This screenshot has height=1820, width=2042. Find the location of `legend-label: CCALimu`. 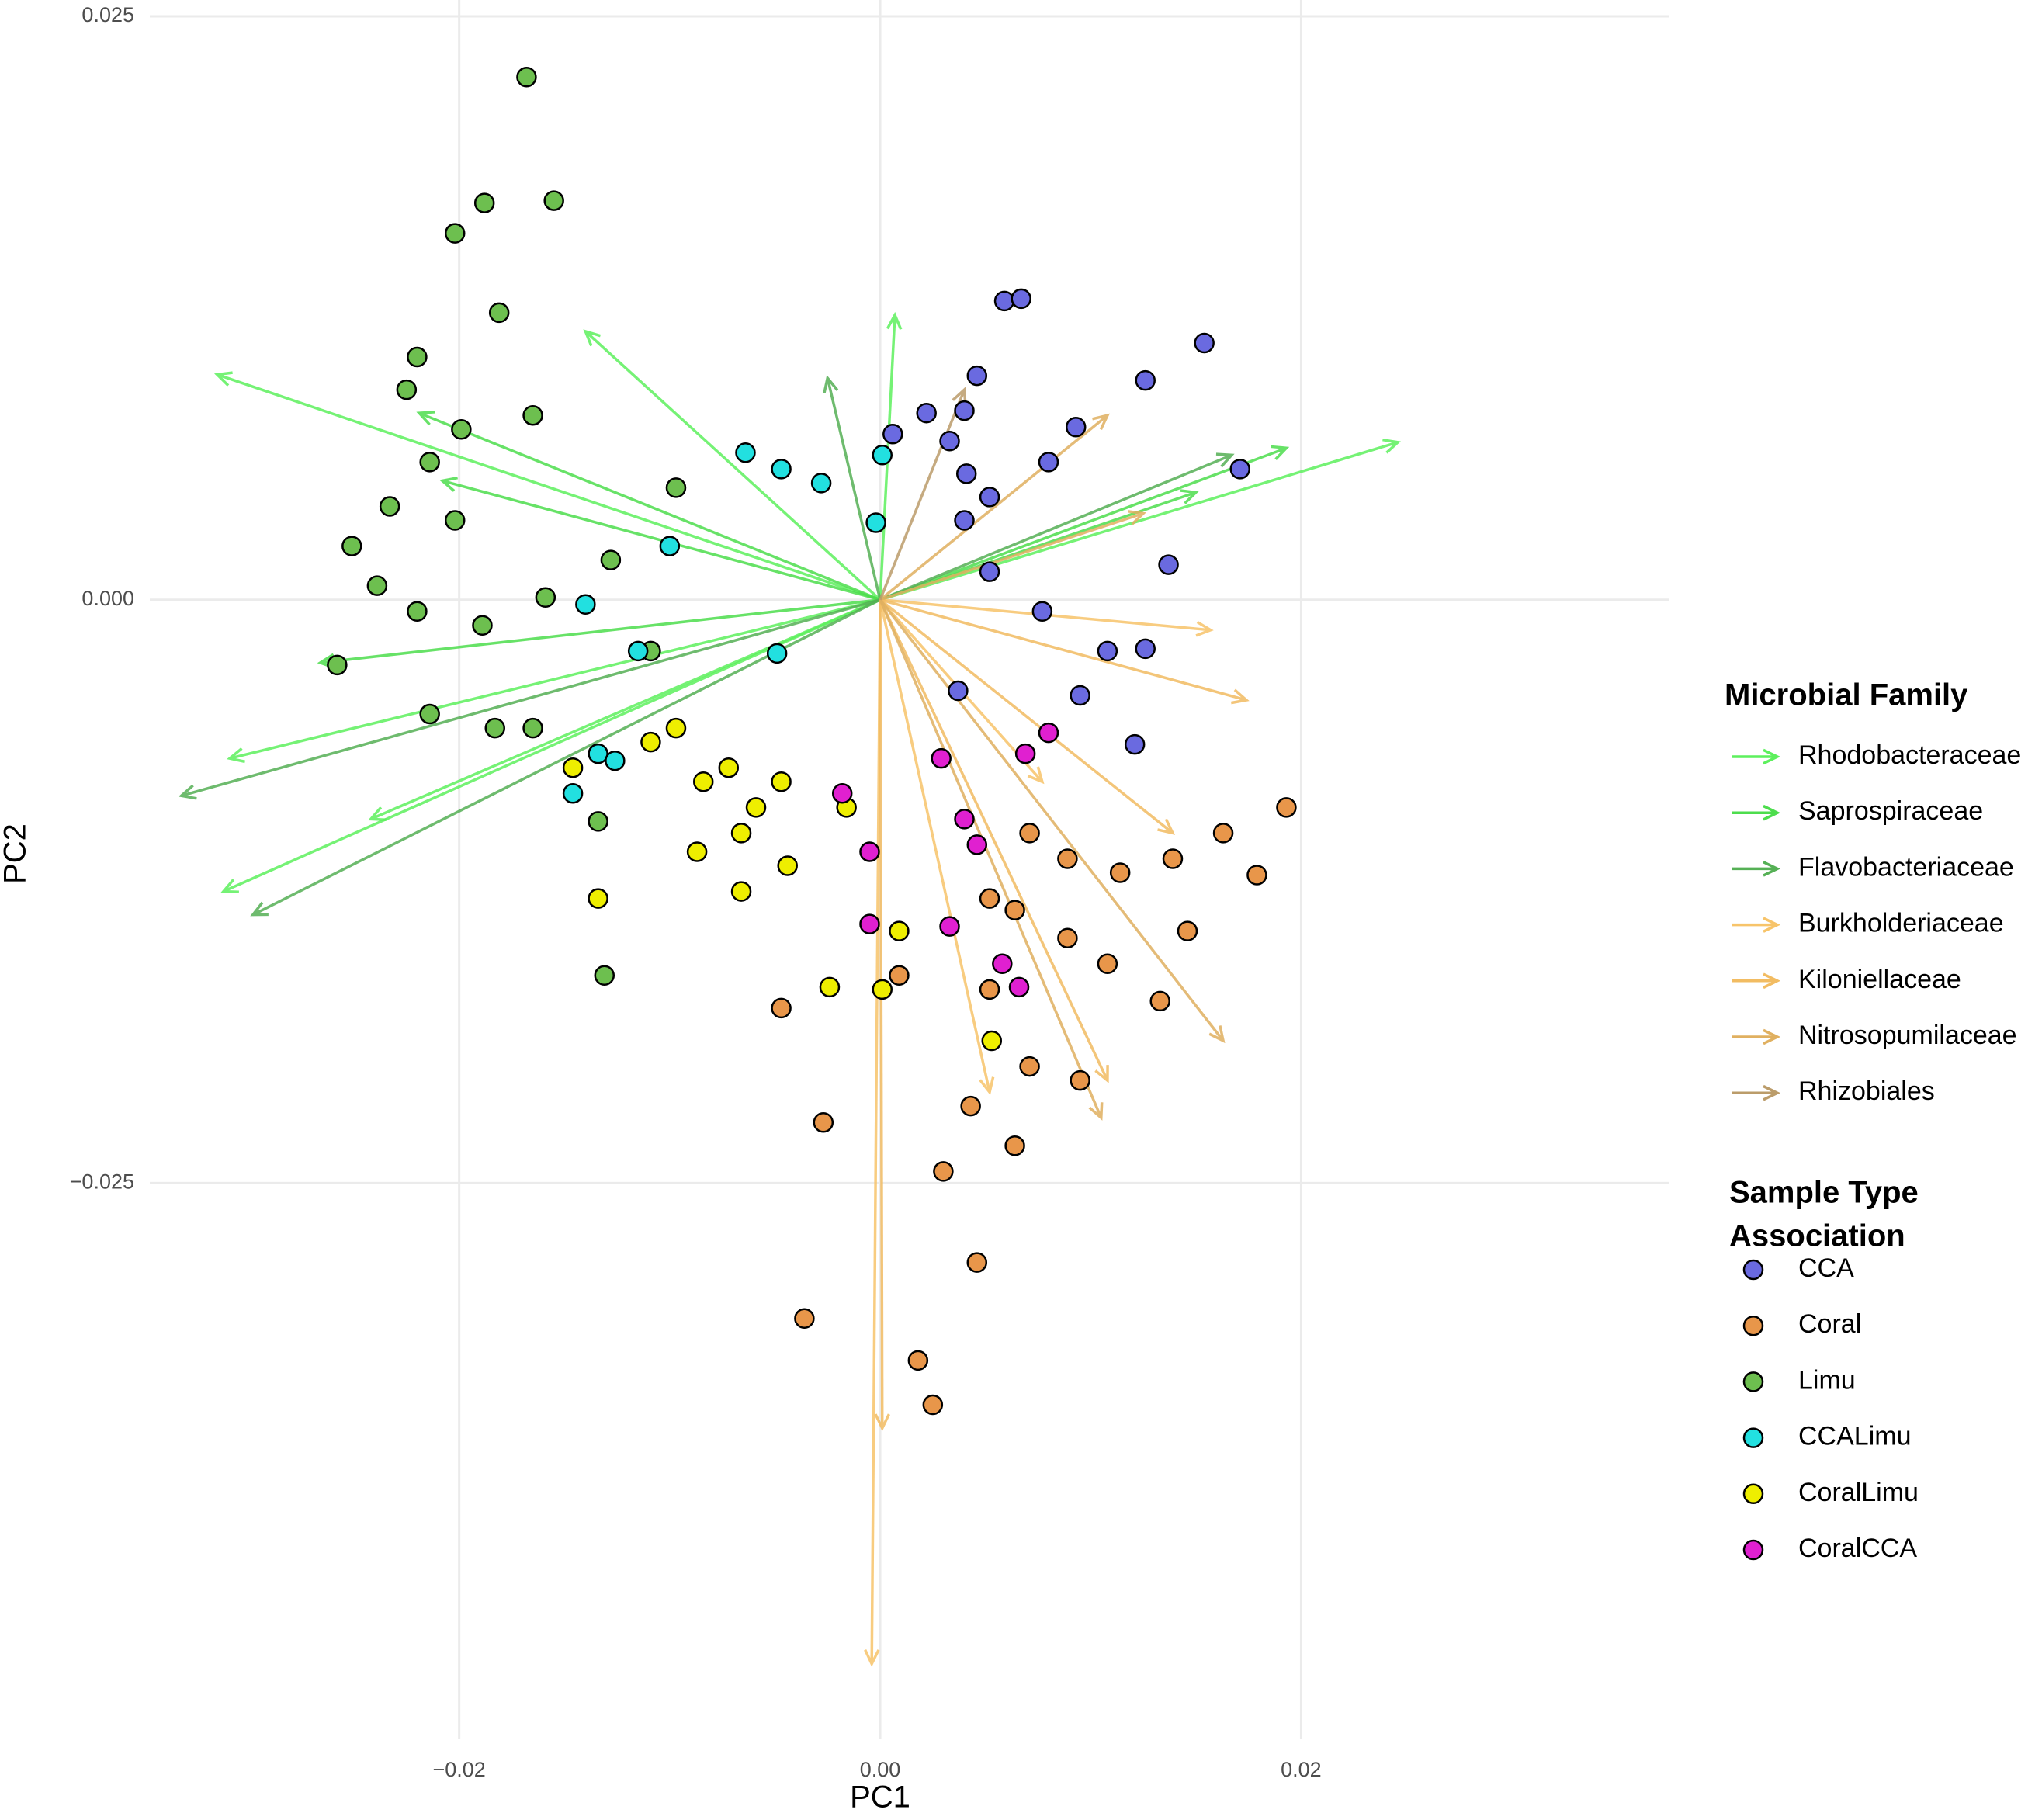

legend-label: CCALimu is located at coordinates (1854, 1437).